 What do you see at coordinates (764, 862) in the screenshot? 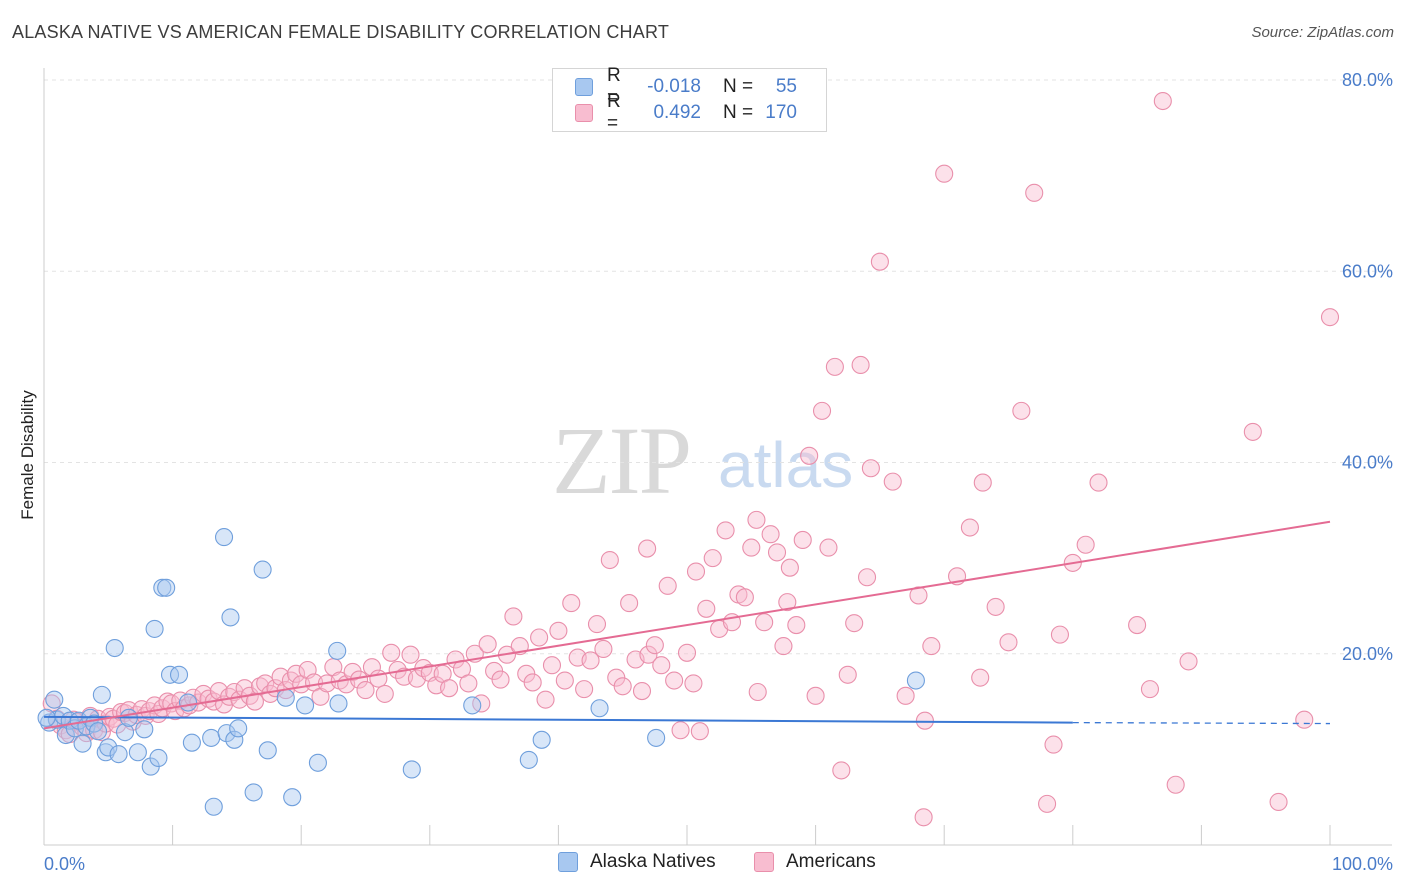
I see `series-swatch-americans` at bounding box center [764, 862].